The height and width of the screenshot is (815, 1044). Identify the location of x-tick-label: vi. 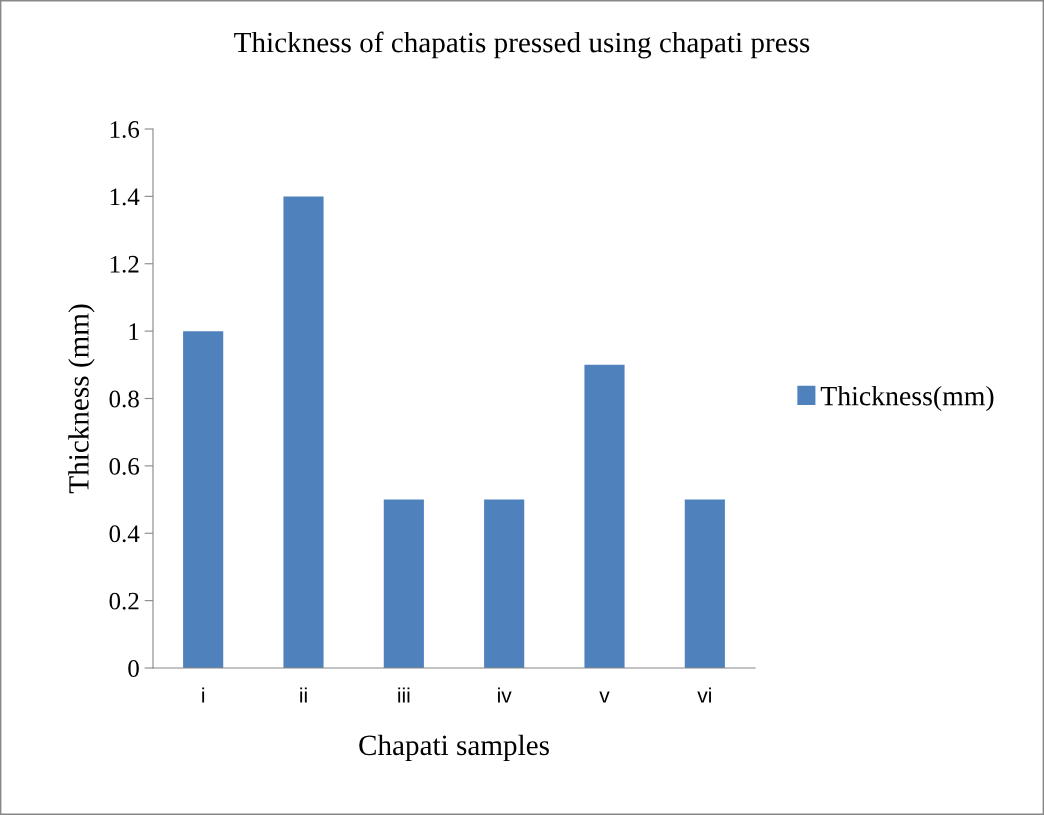
(704, 695).